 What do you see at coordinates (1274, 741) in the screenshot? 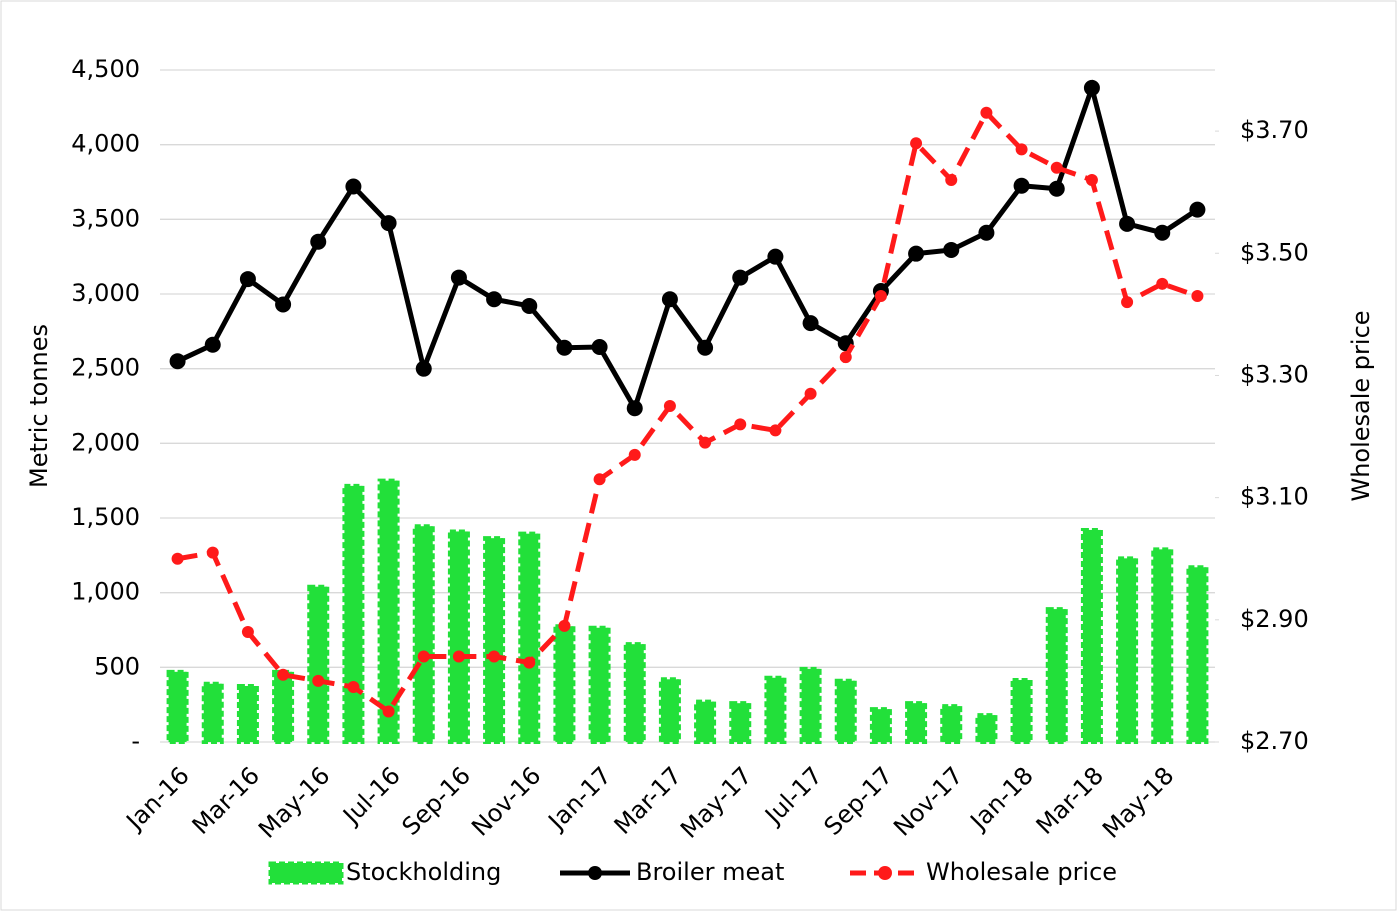
I see `y2-tick-label: $2.70` at bounding box center [1274, 741].